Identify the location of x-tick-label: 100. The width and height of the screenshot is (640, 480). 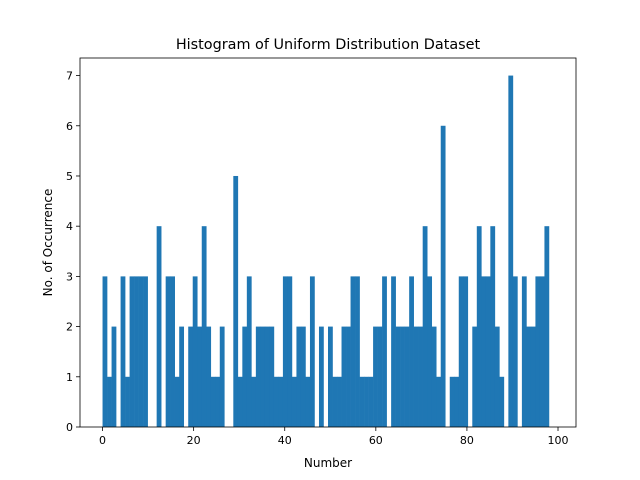
(558, 440).